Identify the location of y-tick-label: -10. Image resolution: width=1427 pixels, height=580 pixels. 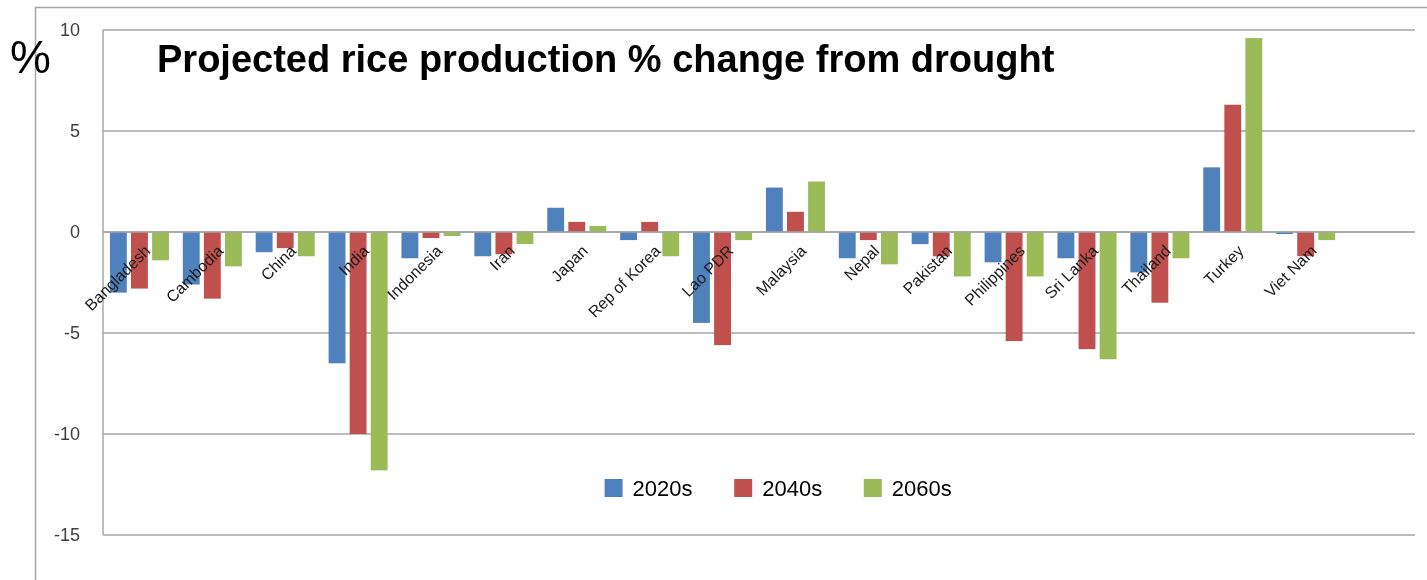
(66, 434).